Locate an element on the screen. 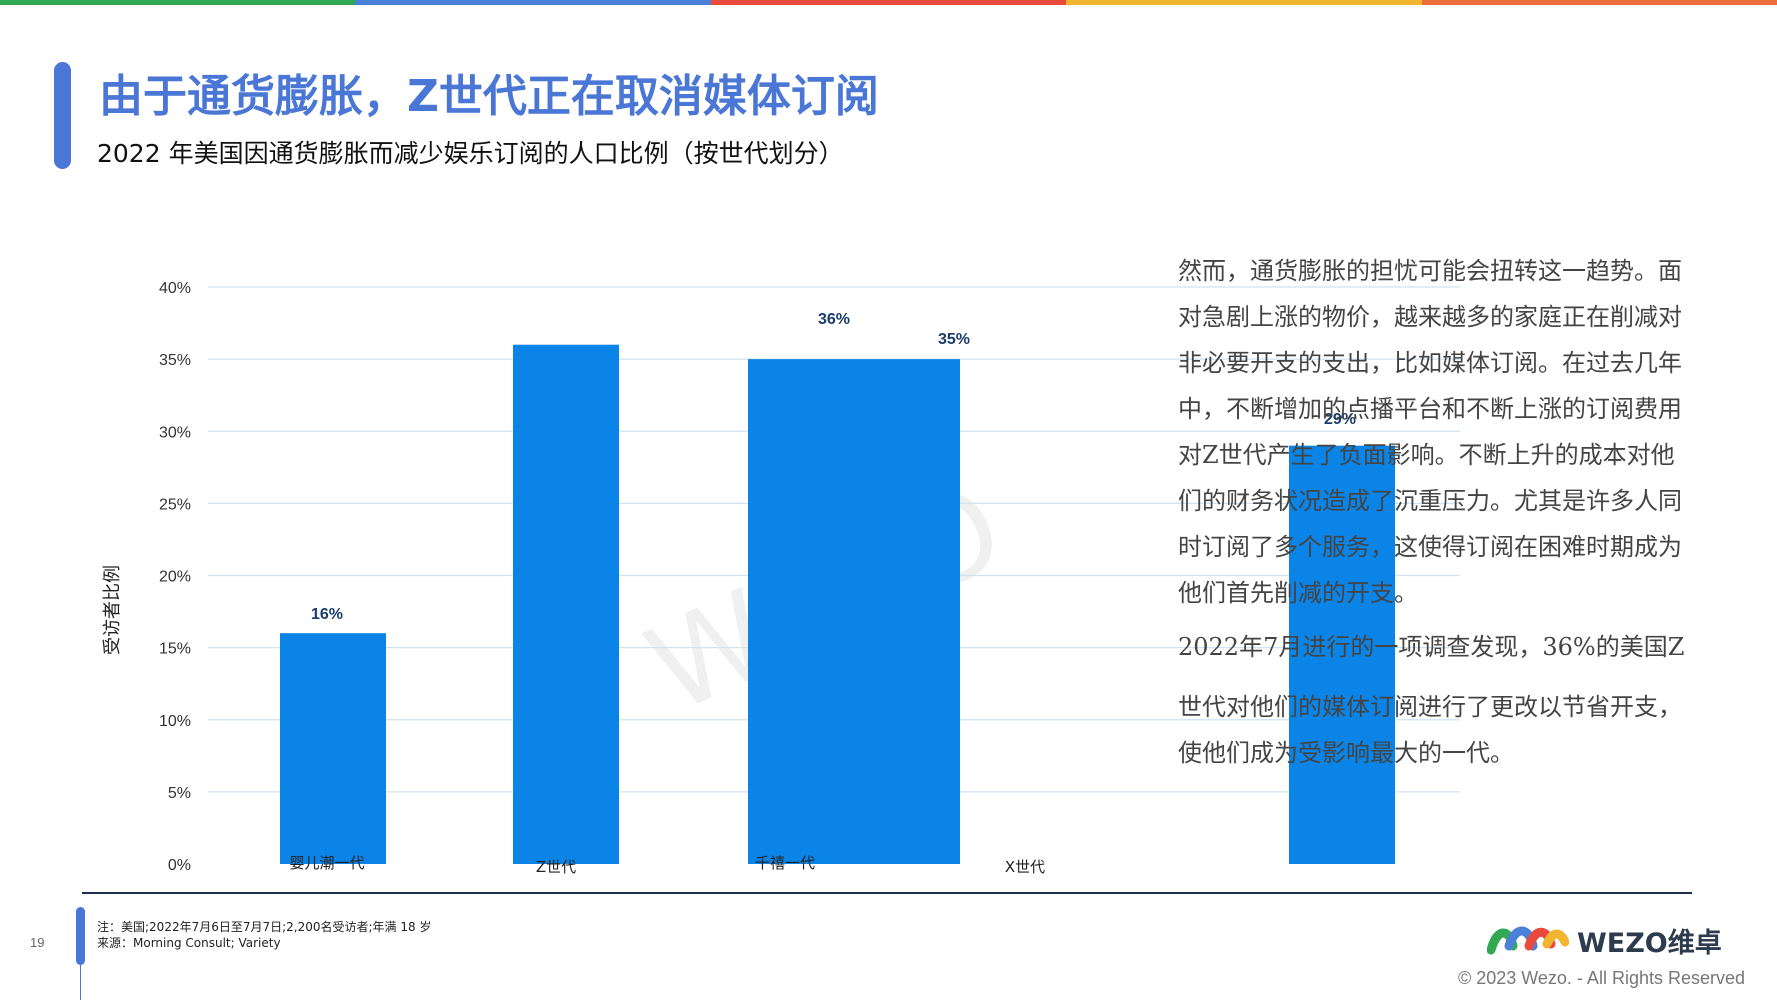  band-orange is located at coordinates (1599, 2).